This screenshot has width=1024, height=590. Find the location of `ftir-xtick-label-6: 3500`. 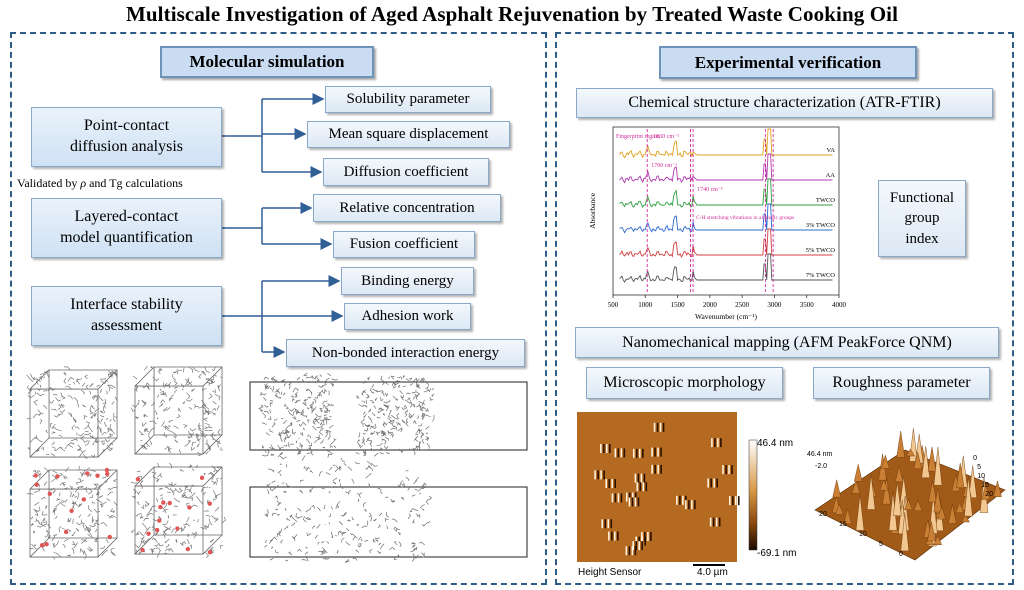

ftir-xtick-label-6: 3500 is located at coordinates (807, 305).